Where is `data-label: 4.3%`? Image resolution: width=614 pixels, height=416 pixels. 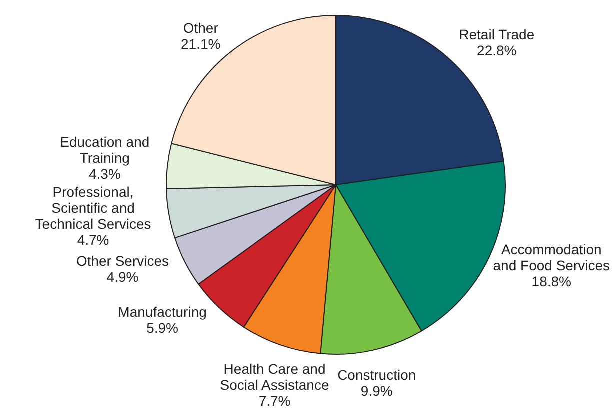 data-label: 4.3% is located at coordinates (104, 174).